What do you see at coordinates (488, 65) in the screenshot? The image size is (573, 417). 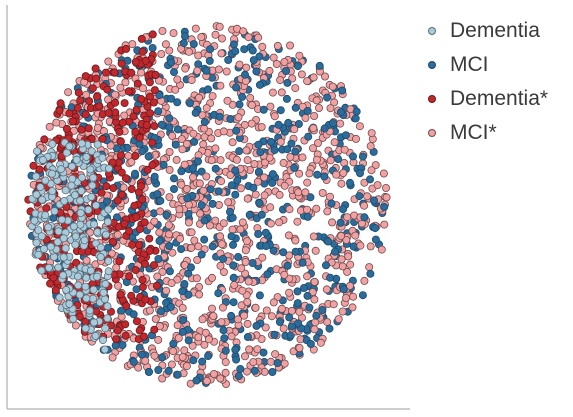 I see `legend-item-mci: MCI` at bounding box center [488, 65].